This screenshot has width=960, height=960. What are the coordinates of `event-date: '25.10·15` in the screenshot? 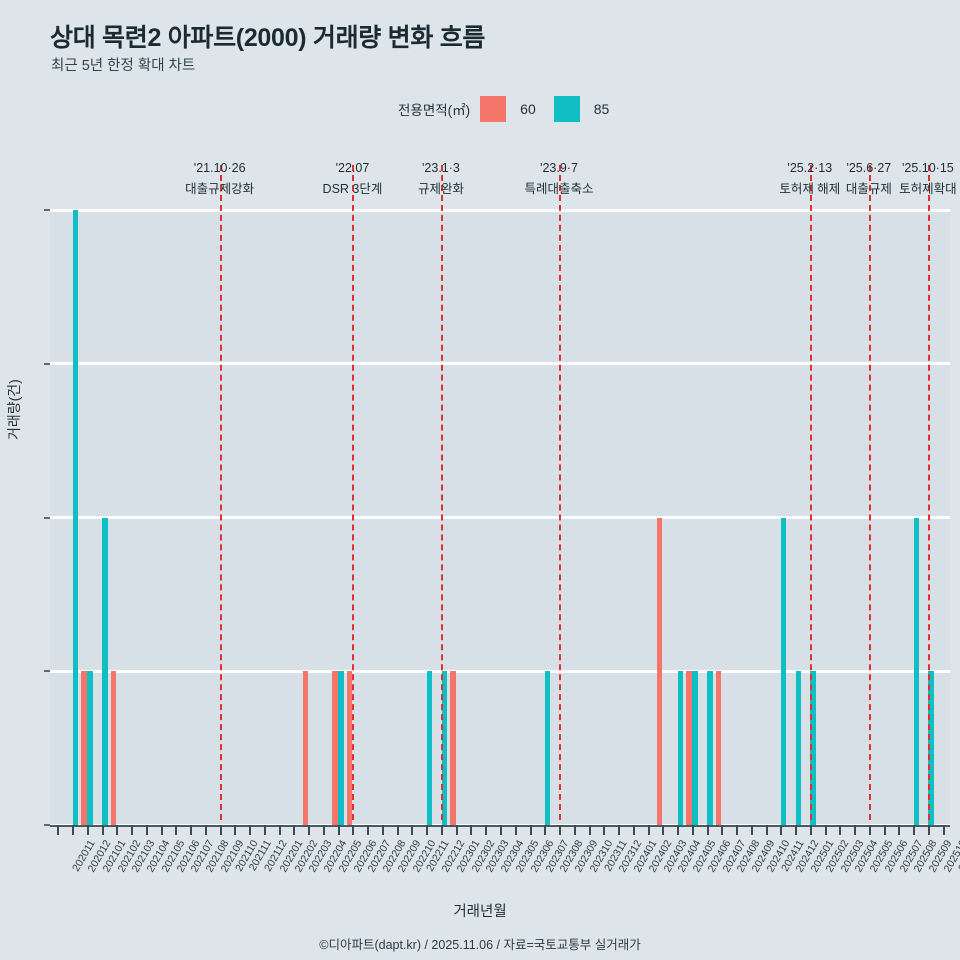 It's located at (927, 168).